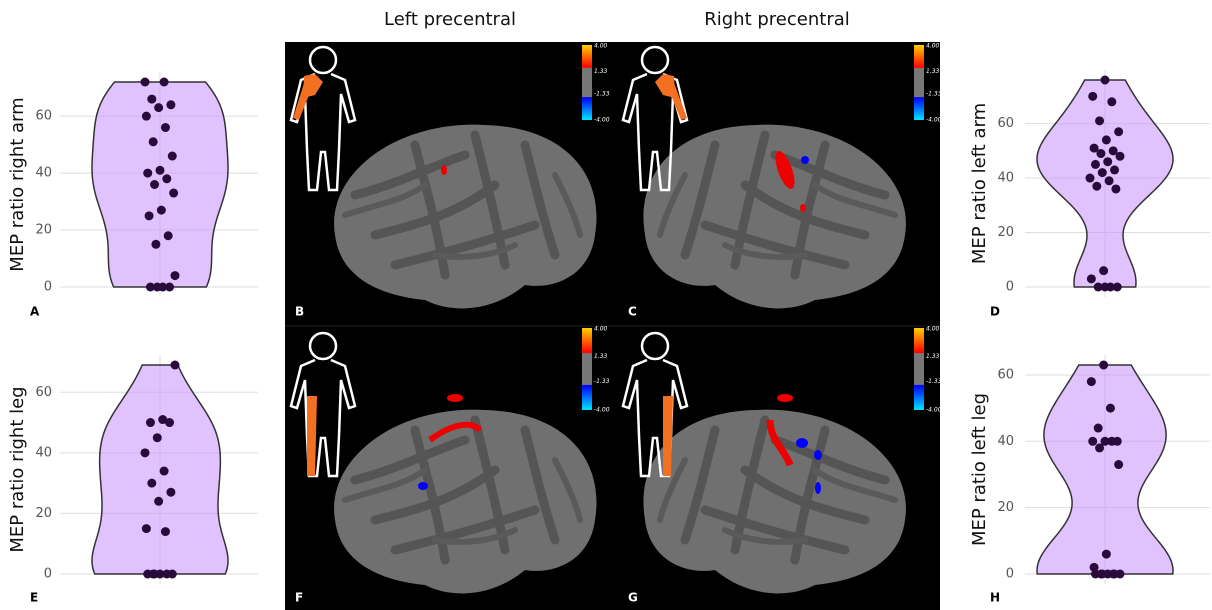 This screenshot has height=610, width=1212. I want to click on column-header: Left precentral, so click(450, 19).